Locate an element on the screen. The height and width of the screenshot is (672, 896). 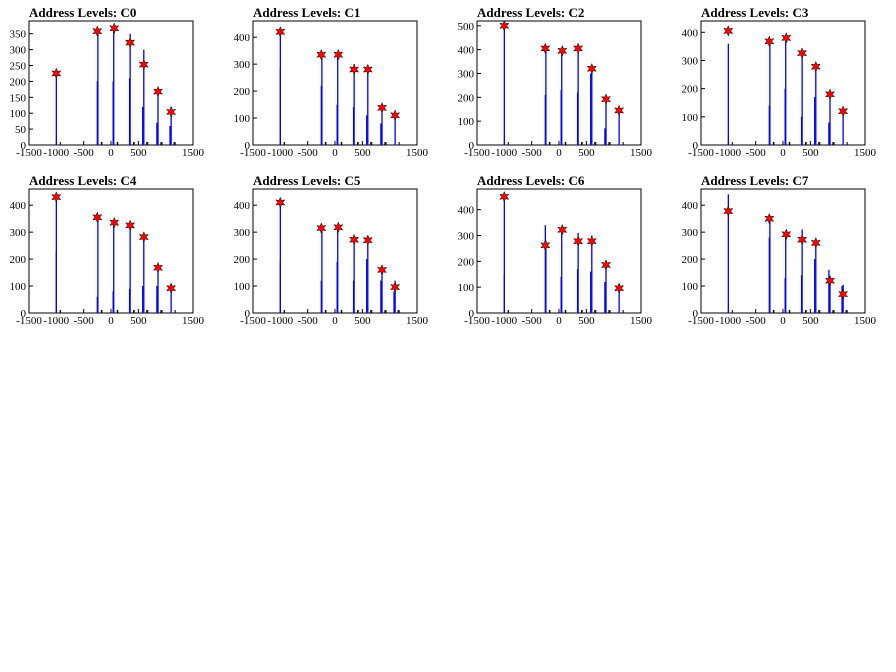
y-tick-label: 350 is located at coordinates (18, 35).